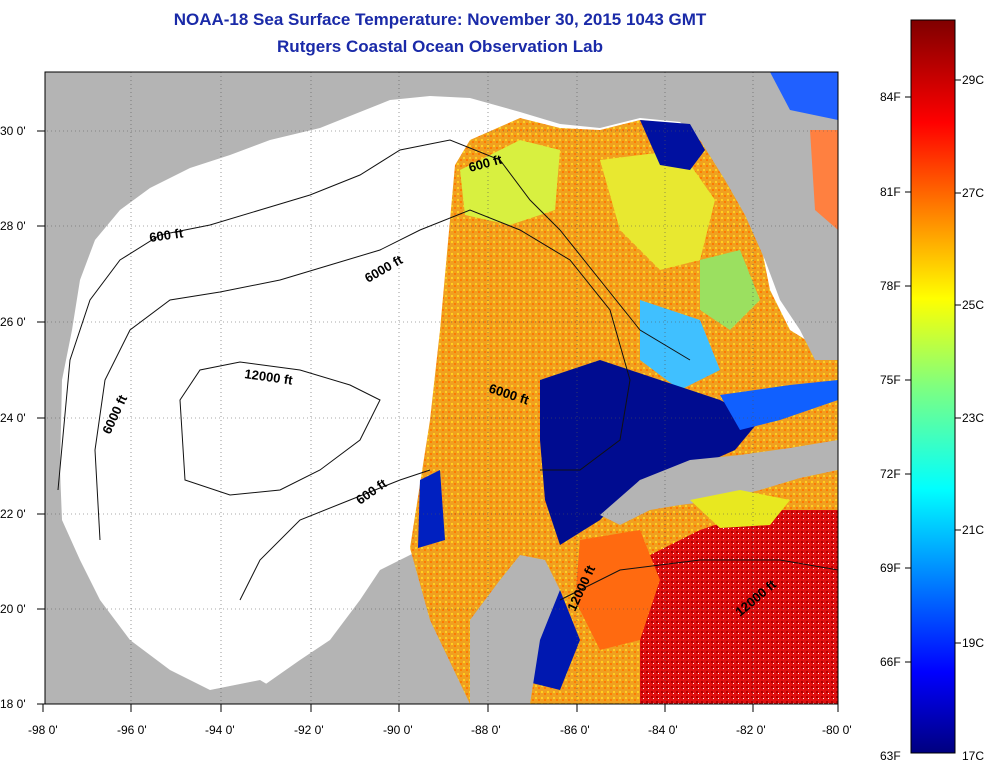 Image resolution: width=992 pixels, height=770 pixels. What do you see at coordinates (719, 482) in the screenshot?
I see `cuba-land` at bounding box center [719, 482].